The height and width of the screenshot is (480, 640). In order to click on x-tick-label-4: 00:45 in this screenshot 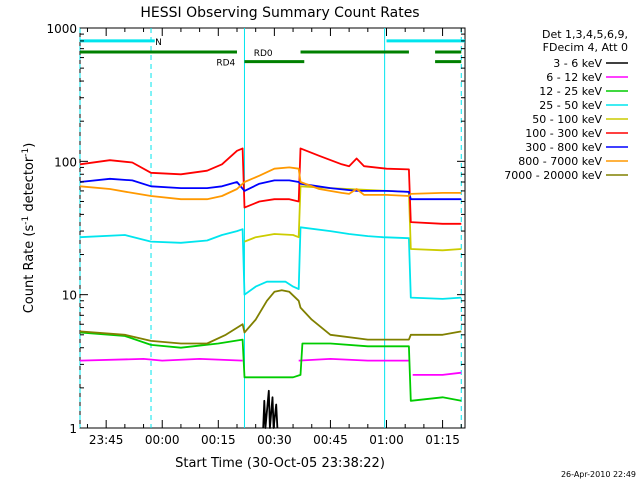, I will do `click(330, 440)`.